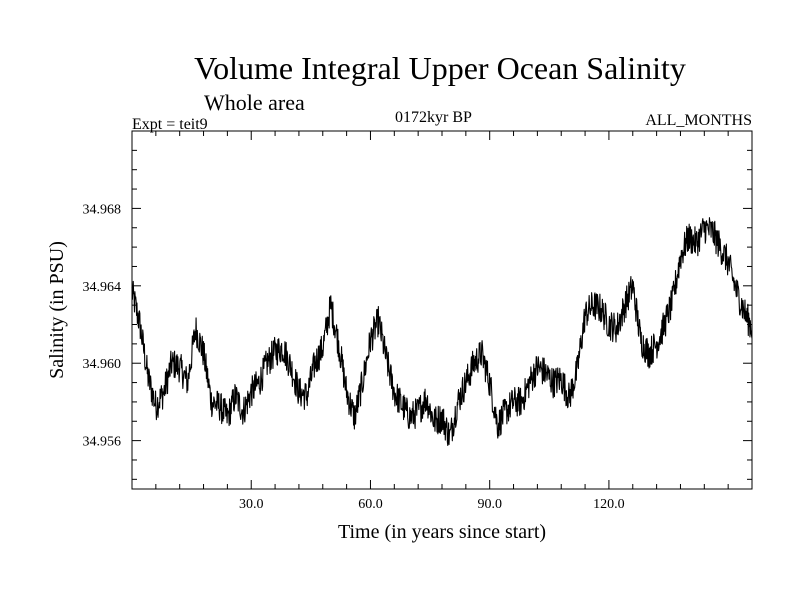 The width and height of the screenshot is (800, 600). What do you see at coordinates (102, 442) in the screenshot?
I see `y-tick-label: 34.956` at bounding box center [102, 442].